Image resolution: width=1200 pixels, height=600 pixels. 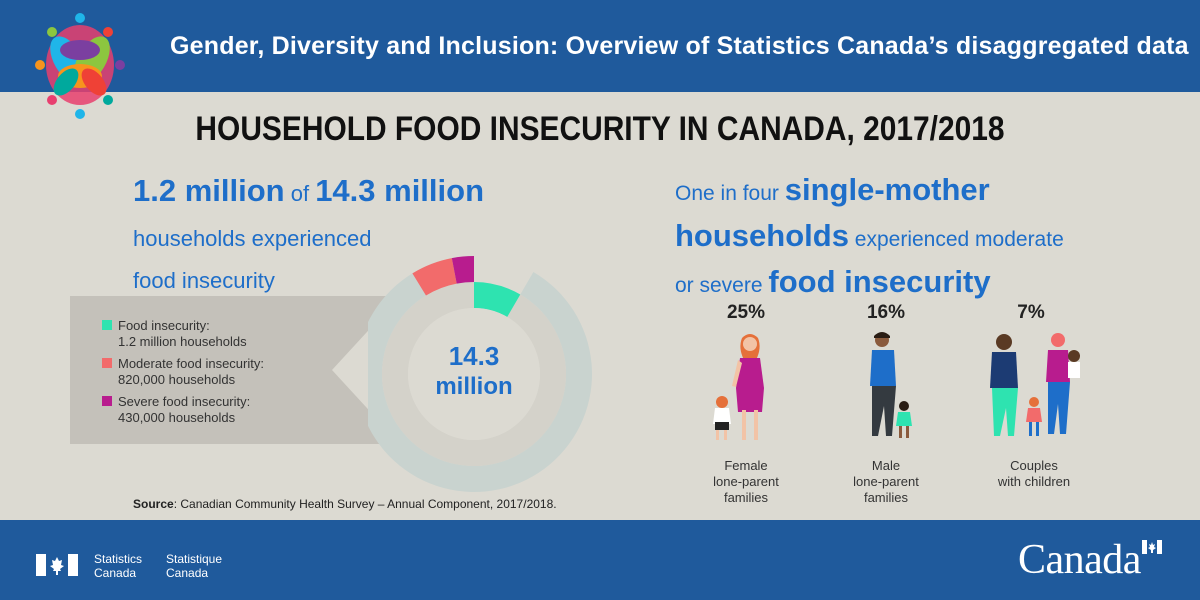 I want to click on donut-hole, so click(x=474, y=374).